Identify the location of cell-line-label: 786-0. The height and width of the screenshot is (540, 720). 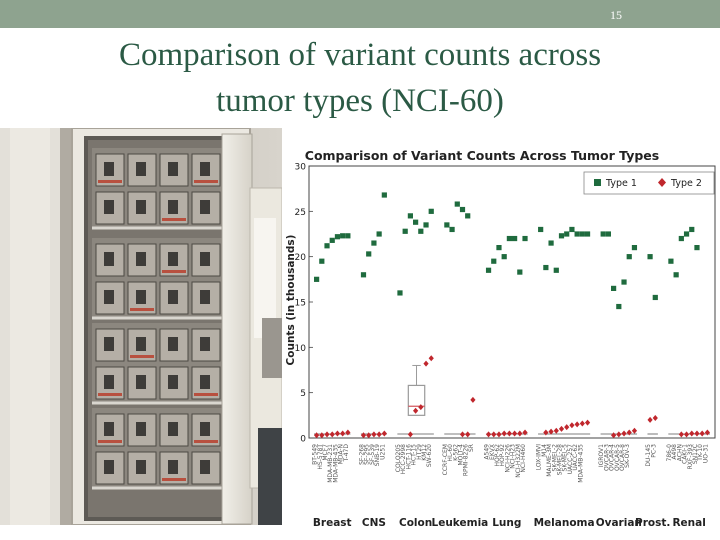
(669, 453).